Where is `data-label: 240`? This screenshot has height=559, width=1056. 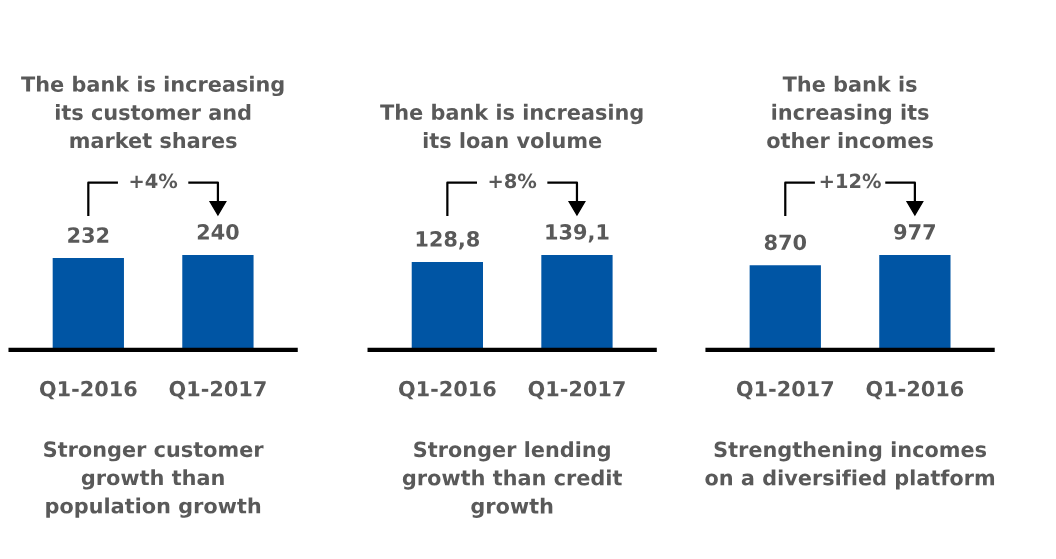 data-label: 240 is located at coordinates (218, 232).